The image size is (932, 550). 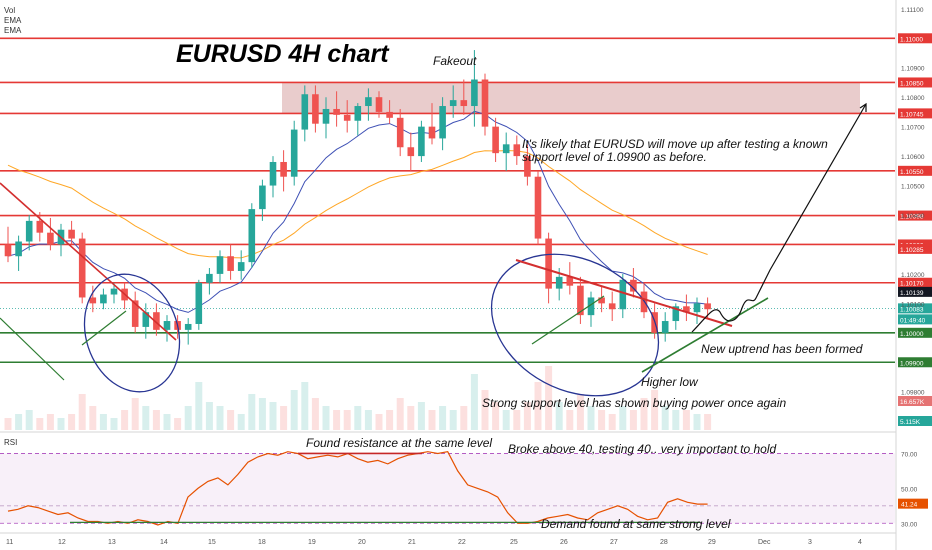 I want to click on x-tick-label: 28, so click(x=664, y=542).